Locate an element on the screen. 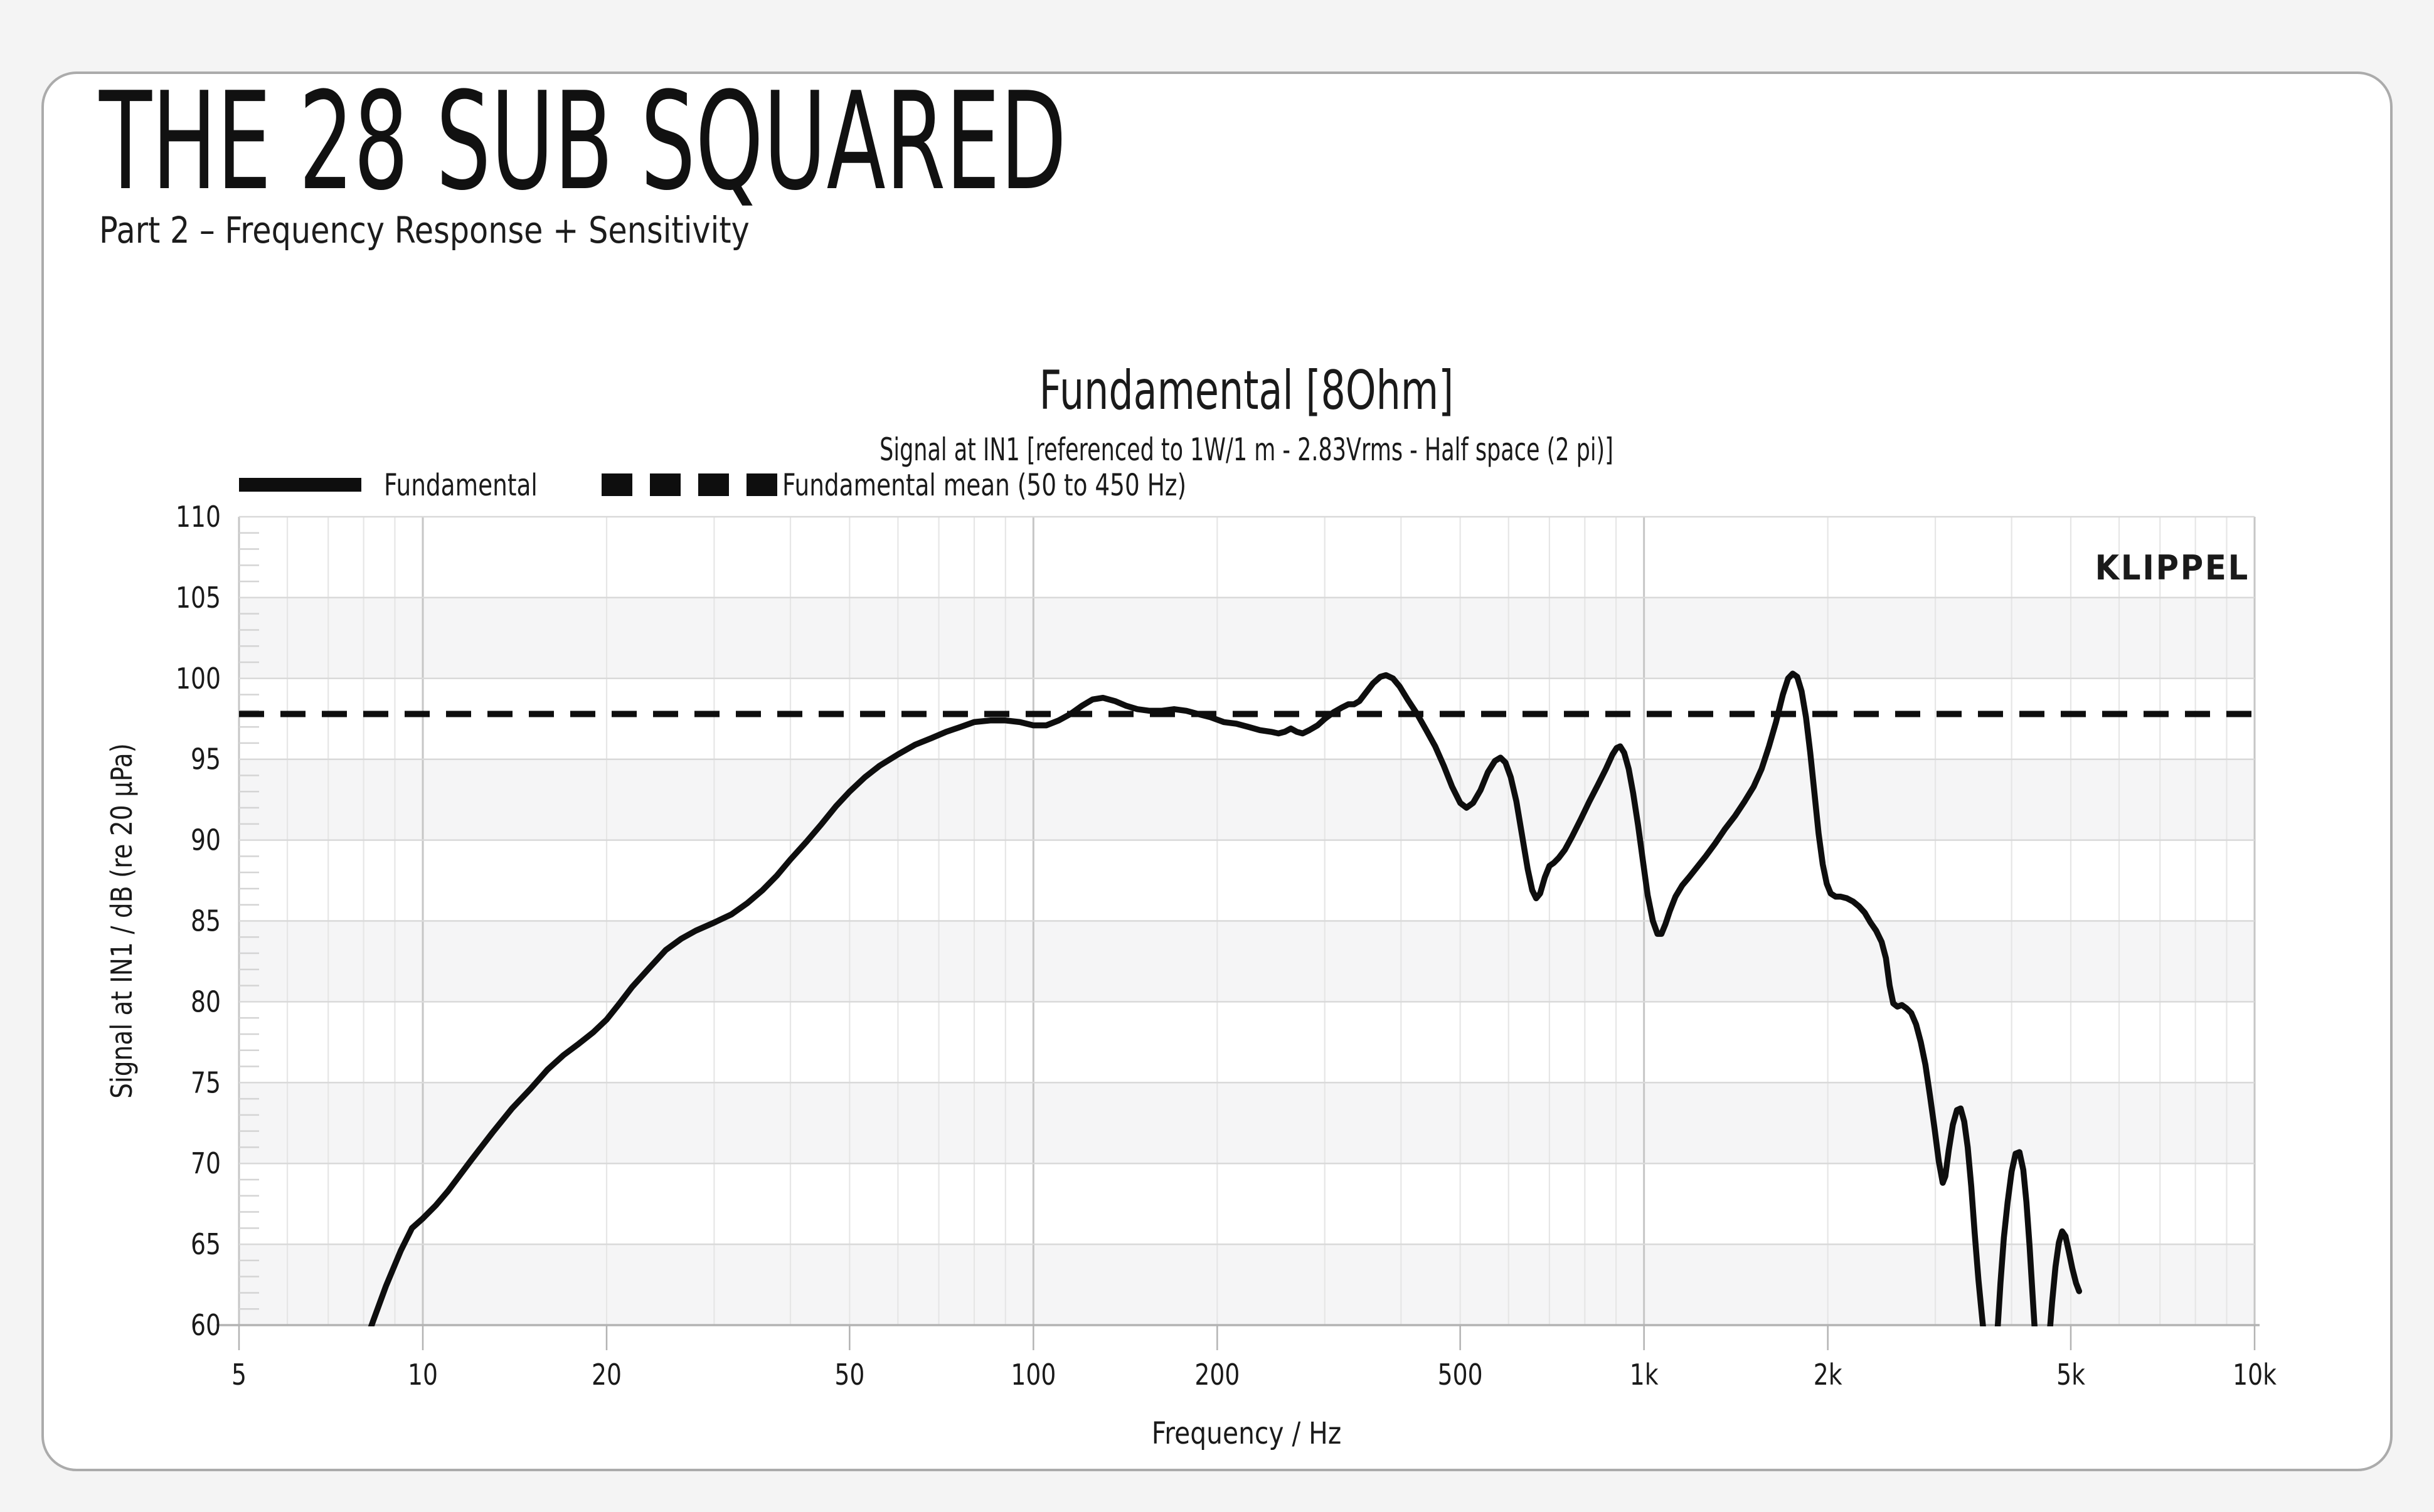 The height and width of the screenshot is (1512, 2434). y-tick-label: 85 is located at coordinates (206, 921).